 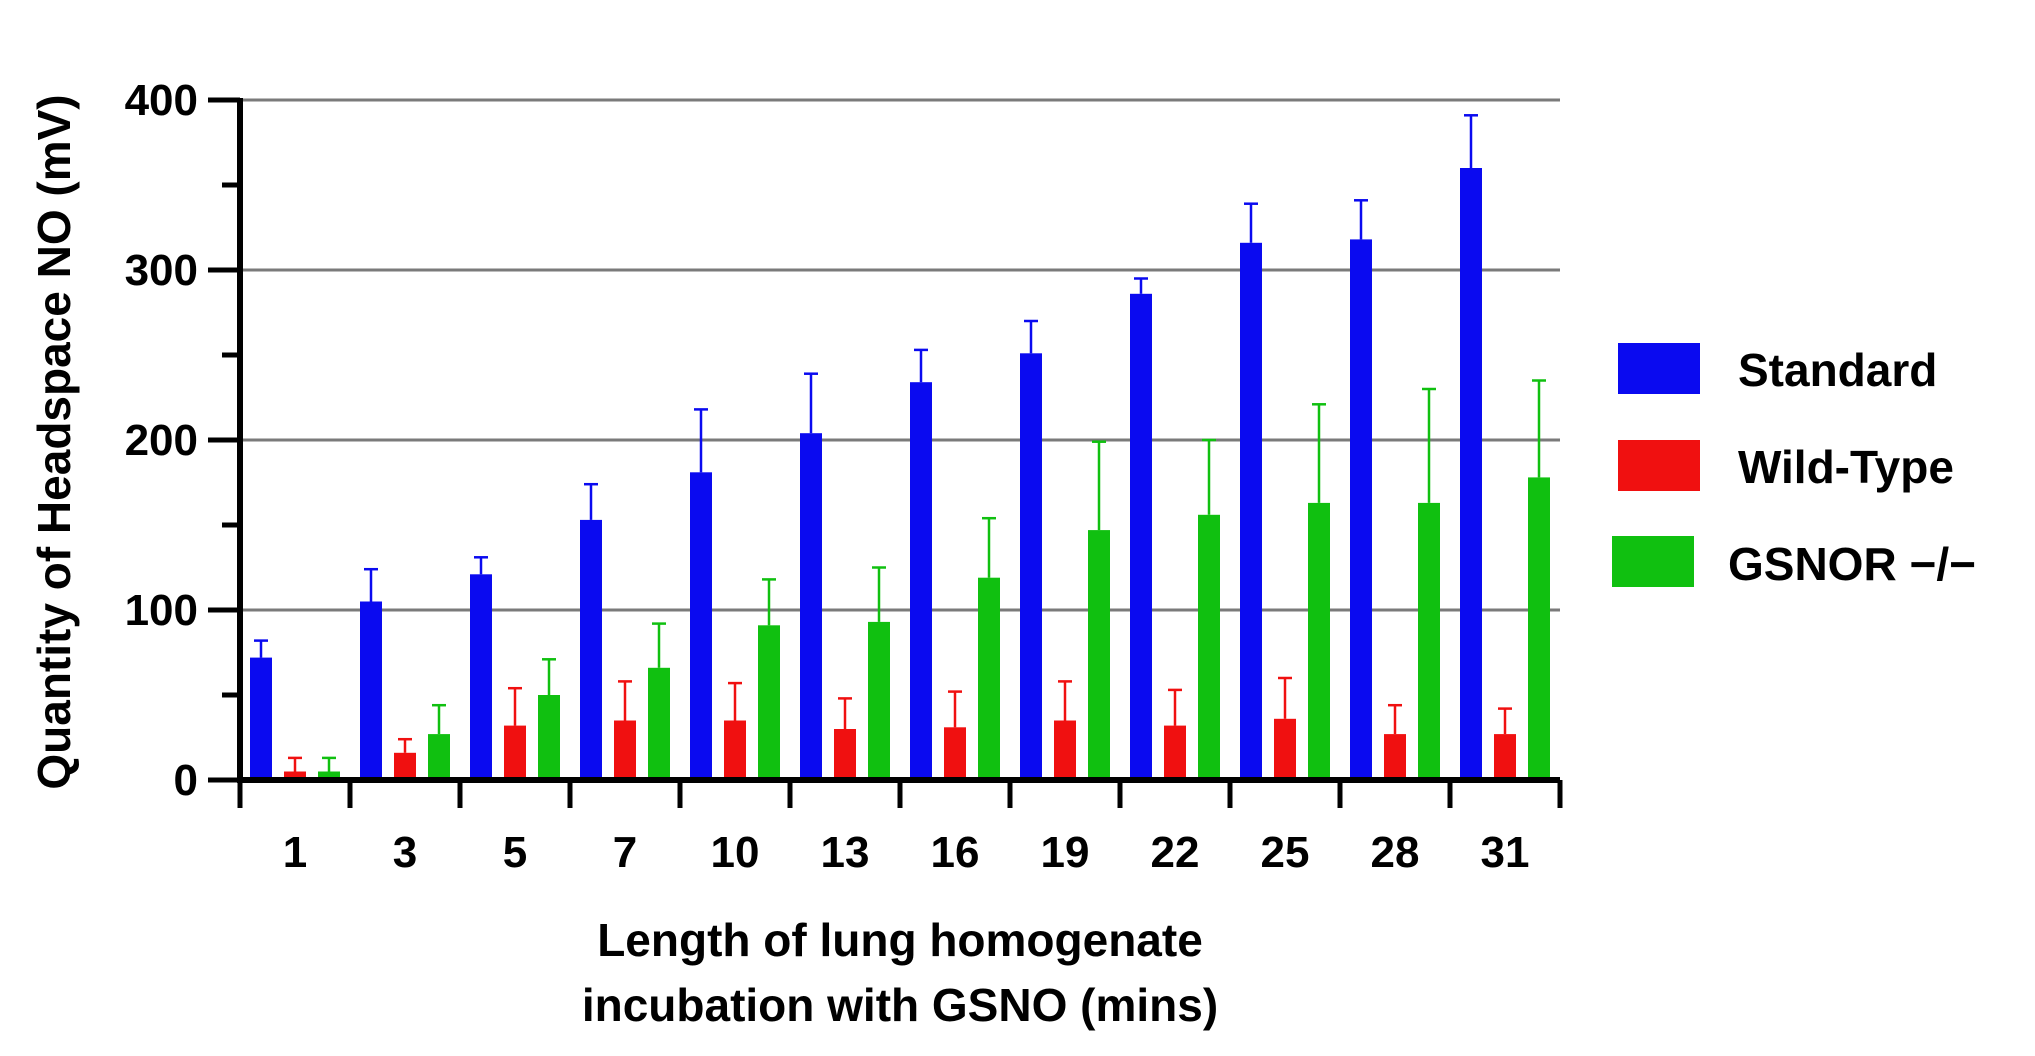 What do you see at coordinates (161, 440) in the screenshot?
I see `y-tick-label-200: 200` at bounding box center [161, 440].